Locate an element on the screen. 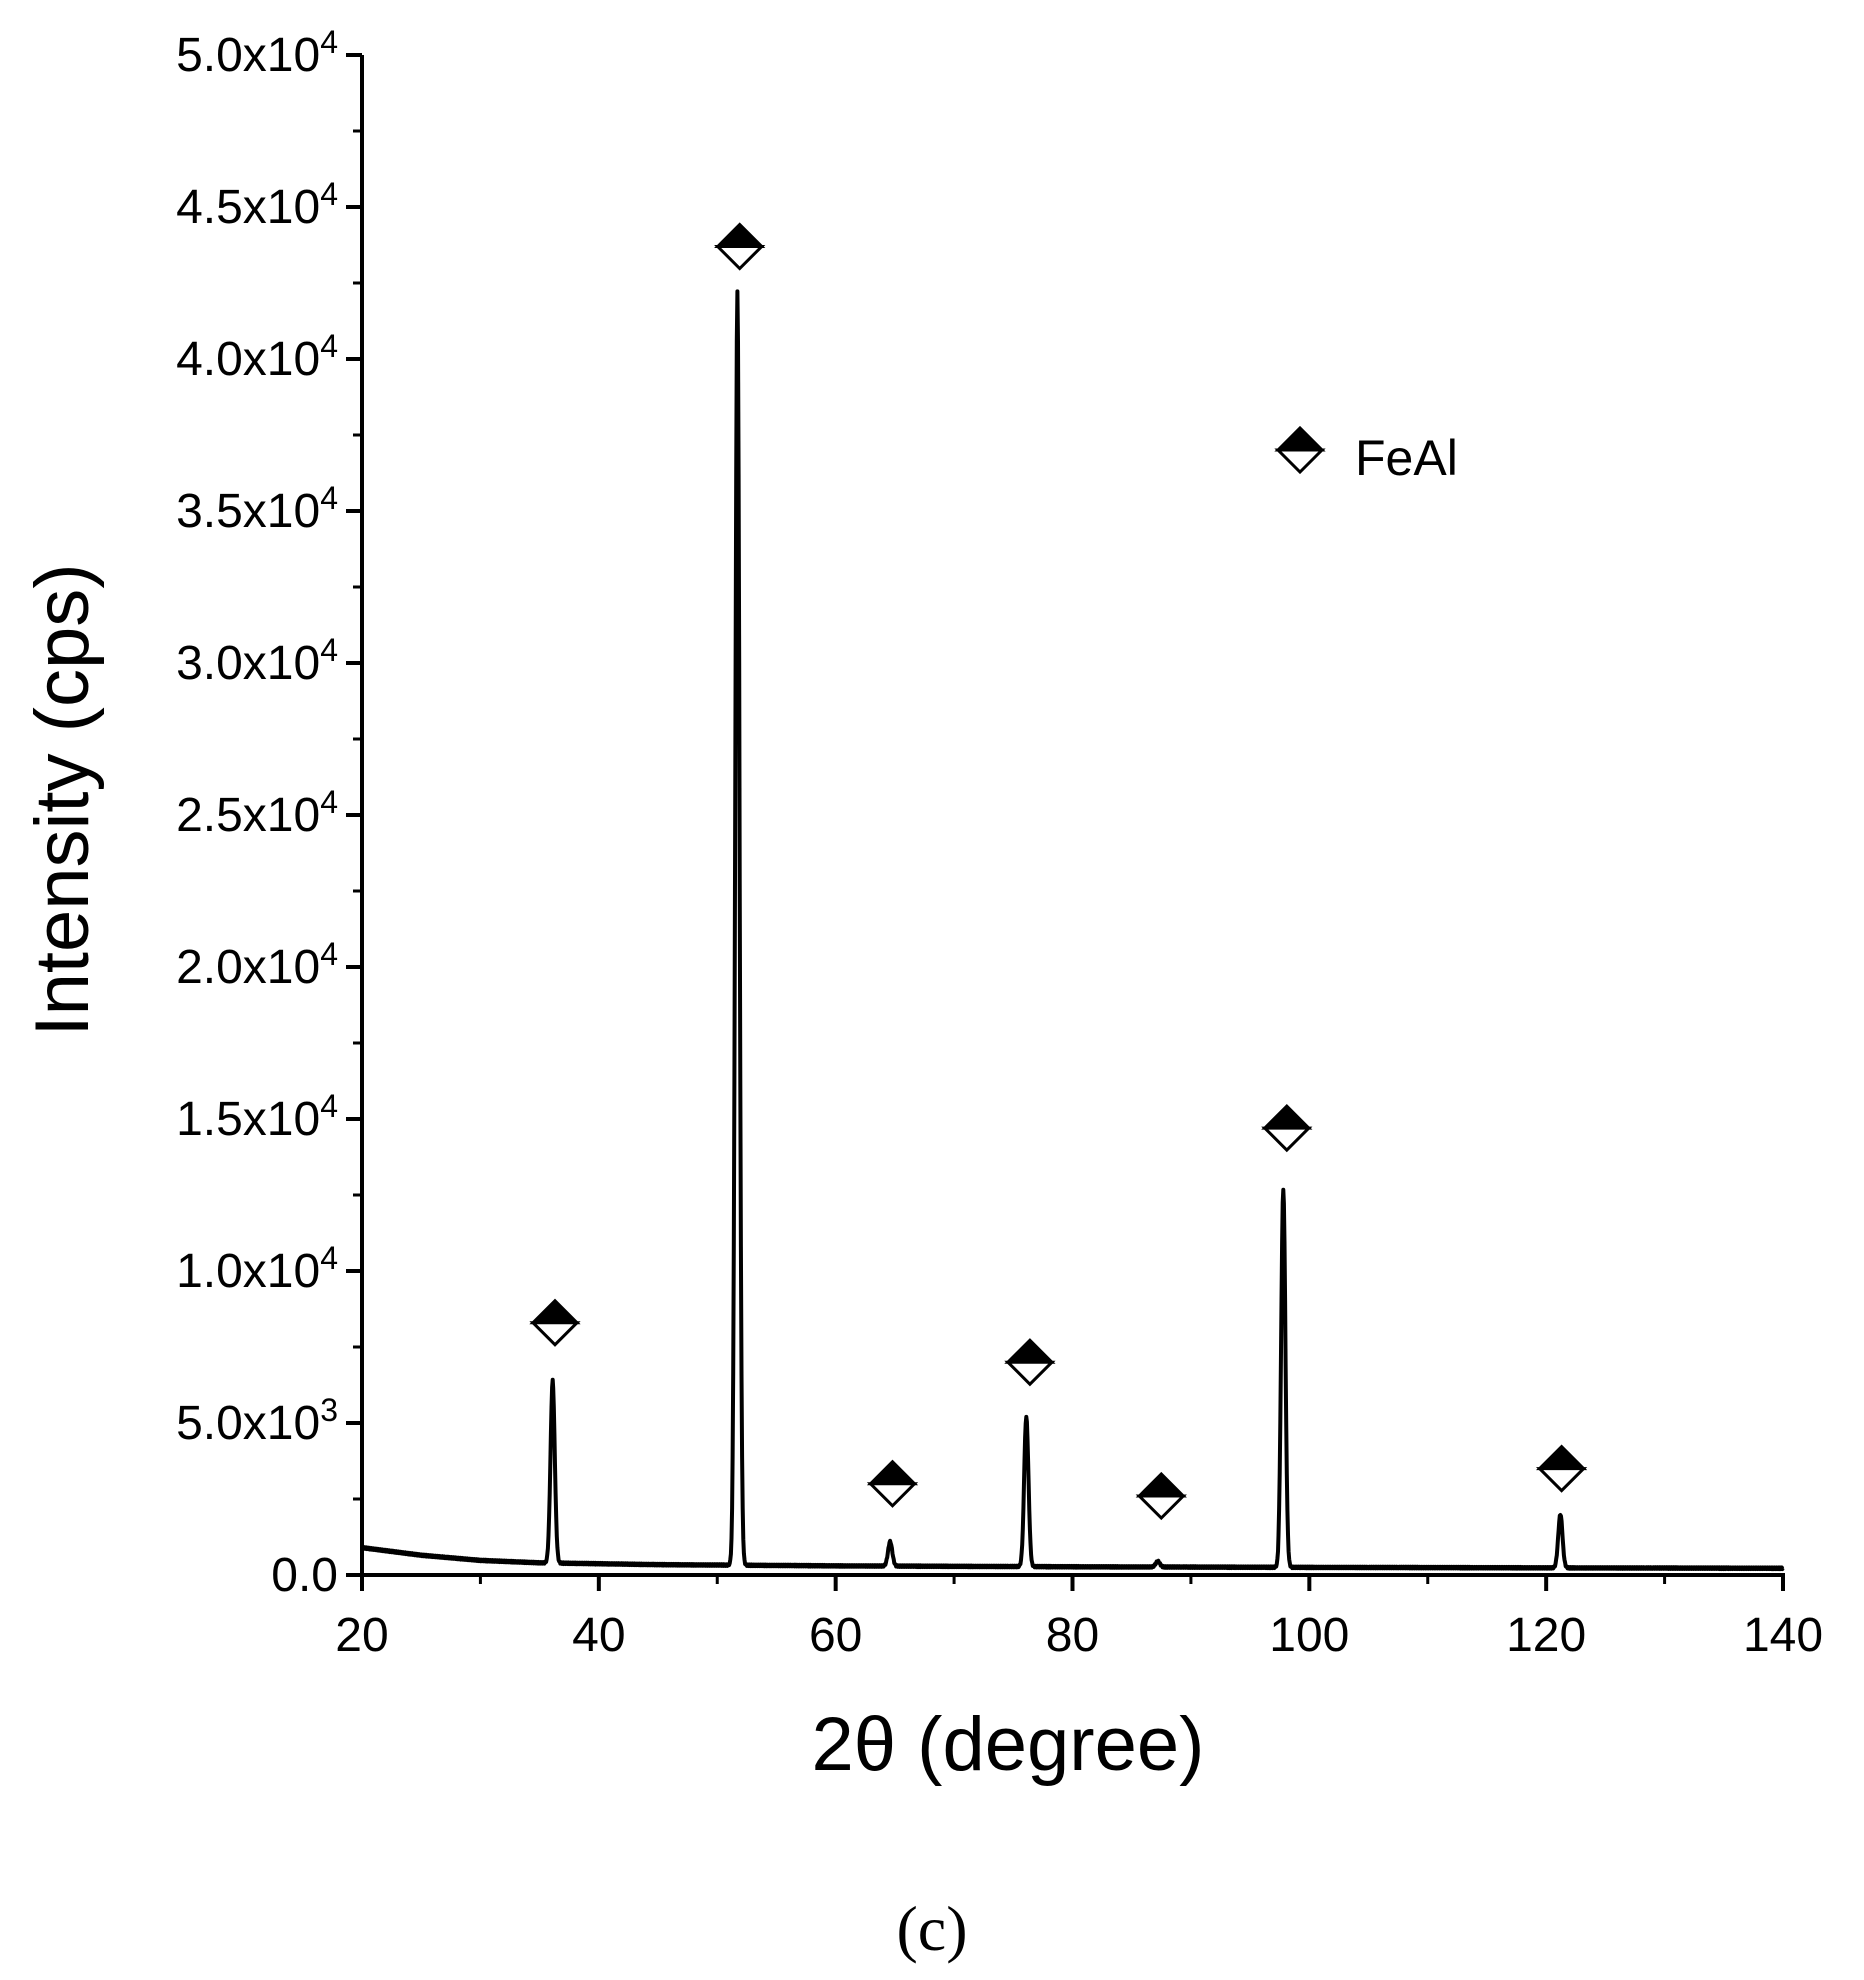 The image size is (1864, 1980). y-tick-label: 4.0x10⁴ is located at coordinates (257, 357).